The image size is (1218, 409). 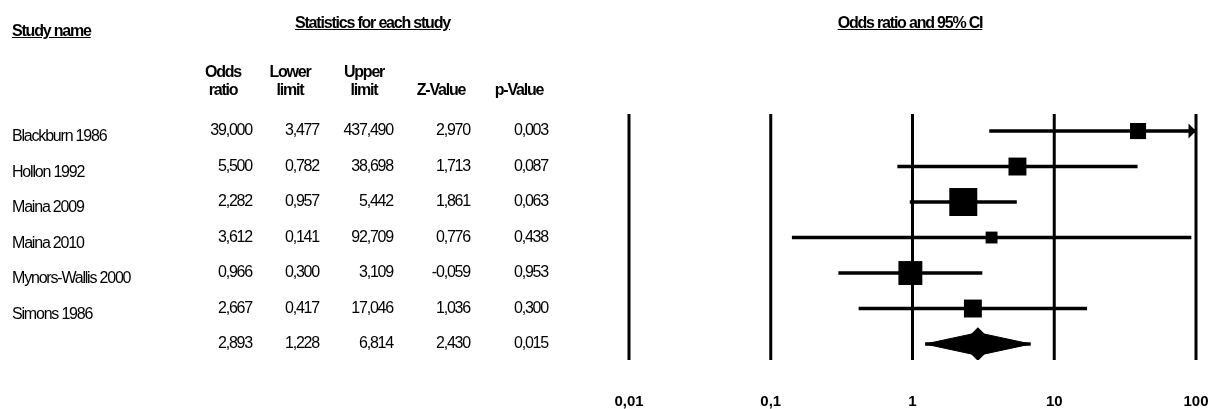 What do you see at coordinates (234, 200) in the screenshot?
I see `text: 2,282` at bounding box center [234, 200].